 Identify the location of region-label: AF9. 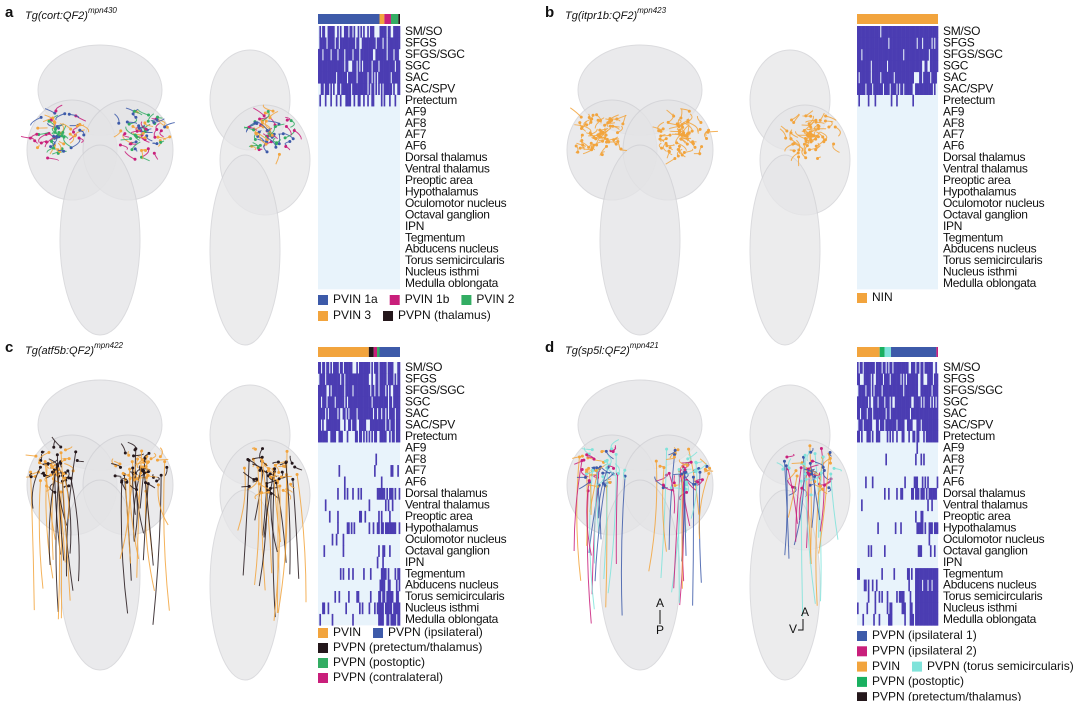
(416, 111).